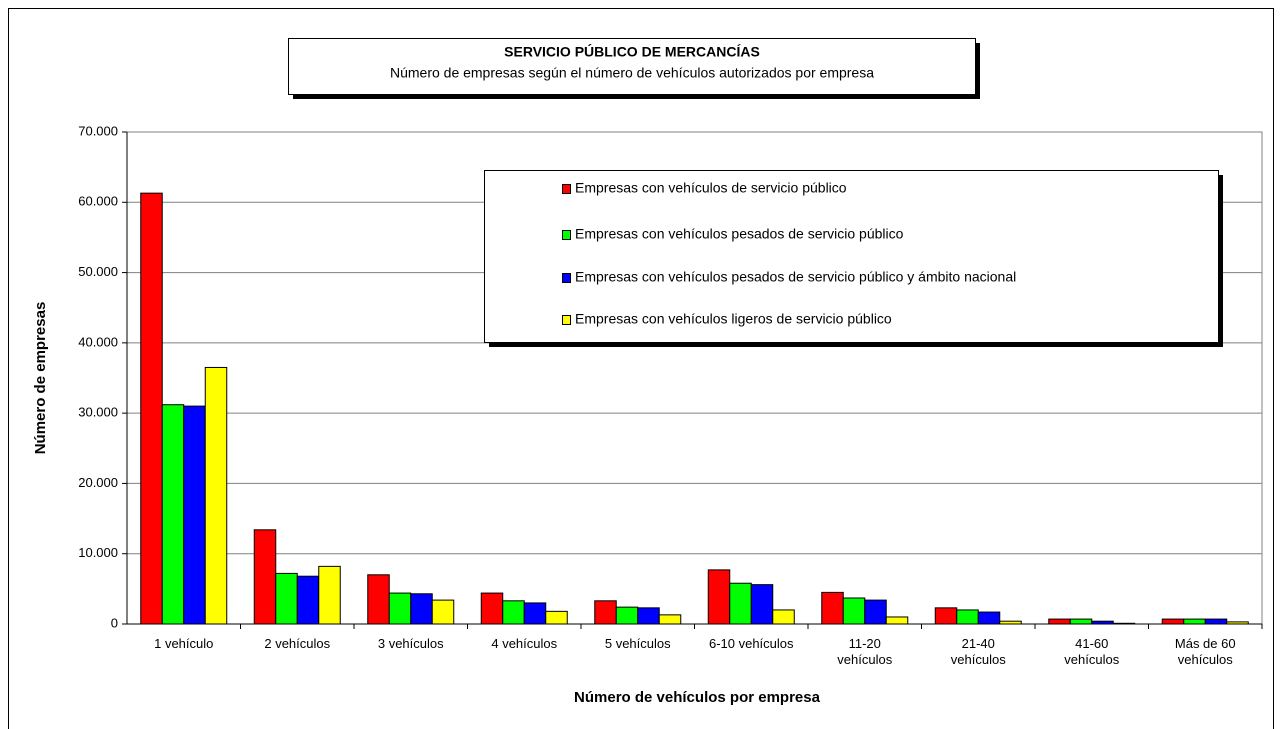 This screenshot has width=1282, height=729. I want to click on y-tick-label: 40.000, so click(98, 341).